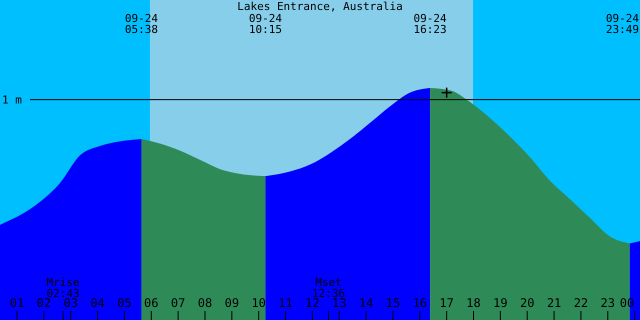 Image resolution: width=640 pixels, height=320 pixels. Describe the element at coordinates (17, 303) in the screenshot. I see `x-tick-label: 01` at that location.